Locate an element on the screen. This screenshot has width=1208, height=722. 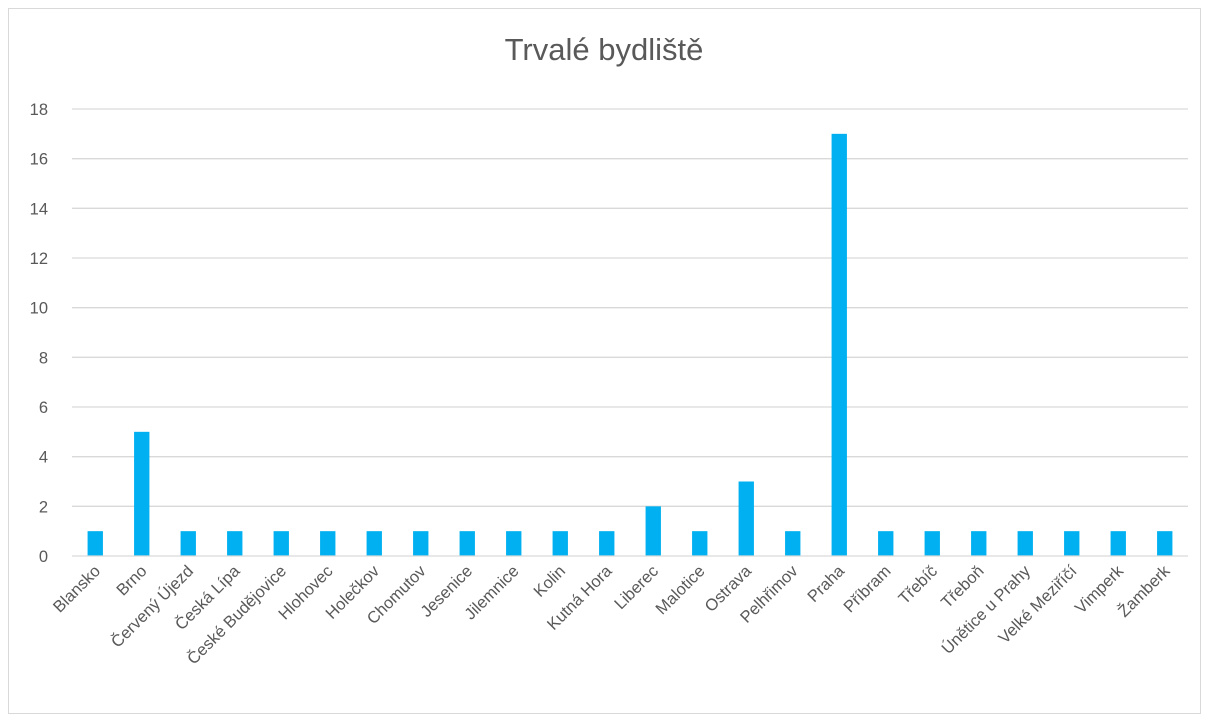
x-category-label: Červený Újezd is located at coordinates (152, 606).